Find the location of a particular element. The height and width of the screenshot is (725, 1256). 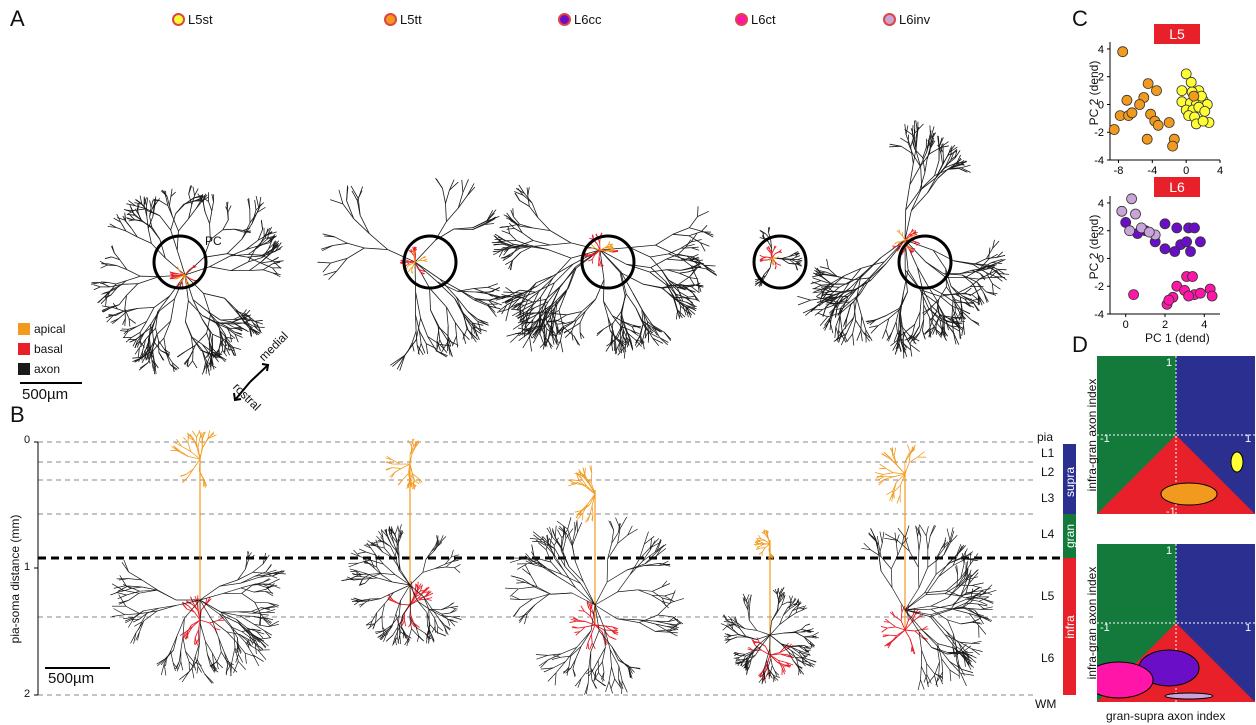

legend-l6inv: L6inv is located at coordinates (906, 19).